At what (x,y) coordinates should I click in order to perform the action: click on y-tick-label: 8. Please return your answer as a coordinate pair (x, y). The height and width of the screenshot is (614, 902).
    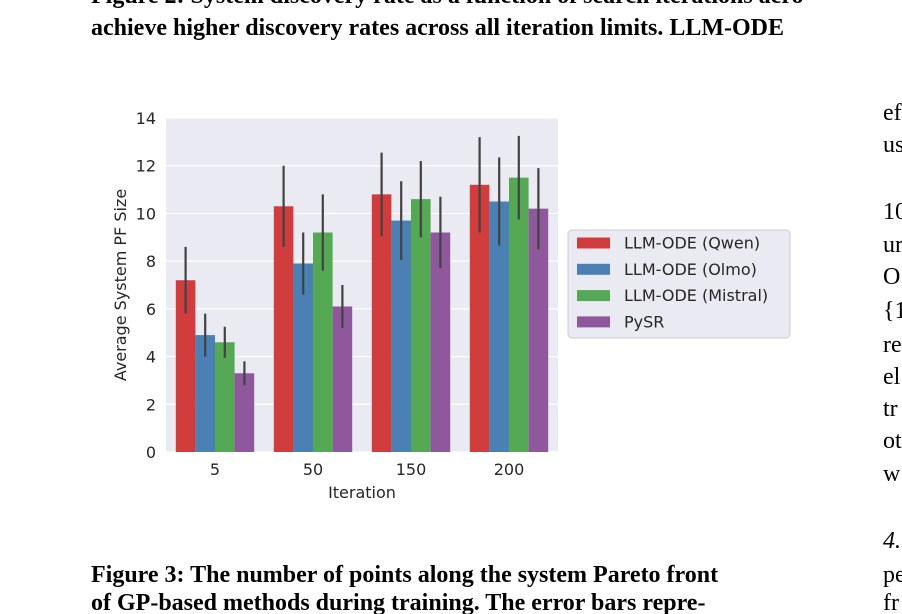
    Looking at the image, I should click on (151, 261).